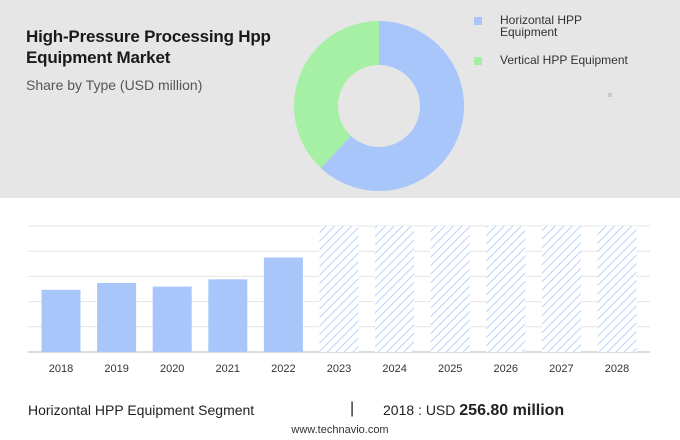 The image size is (680, 440). What do you see at coordinates (617, 369) in the screenshot?
I see `x-tick-label-2028: 2028` at bounding box center [617, 369].